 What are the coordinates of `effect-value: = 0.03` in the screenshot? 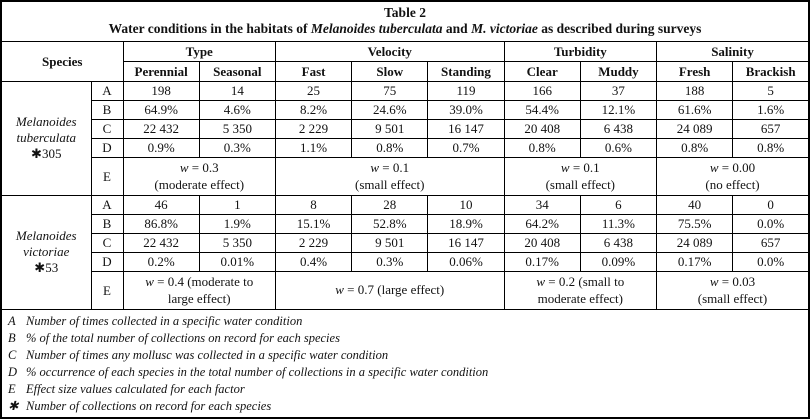 It's located at (737, 281).